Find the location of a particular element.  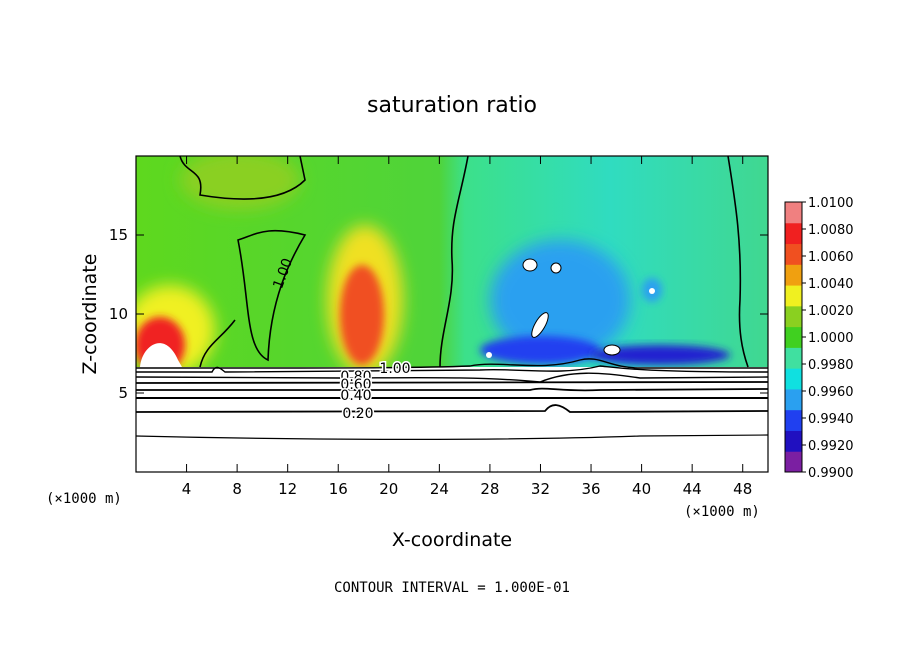

contour-labels: 1.00 1.00 0.80 0.60 0.40 0.20 is located at coordinates (341, 339).